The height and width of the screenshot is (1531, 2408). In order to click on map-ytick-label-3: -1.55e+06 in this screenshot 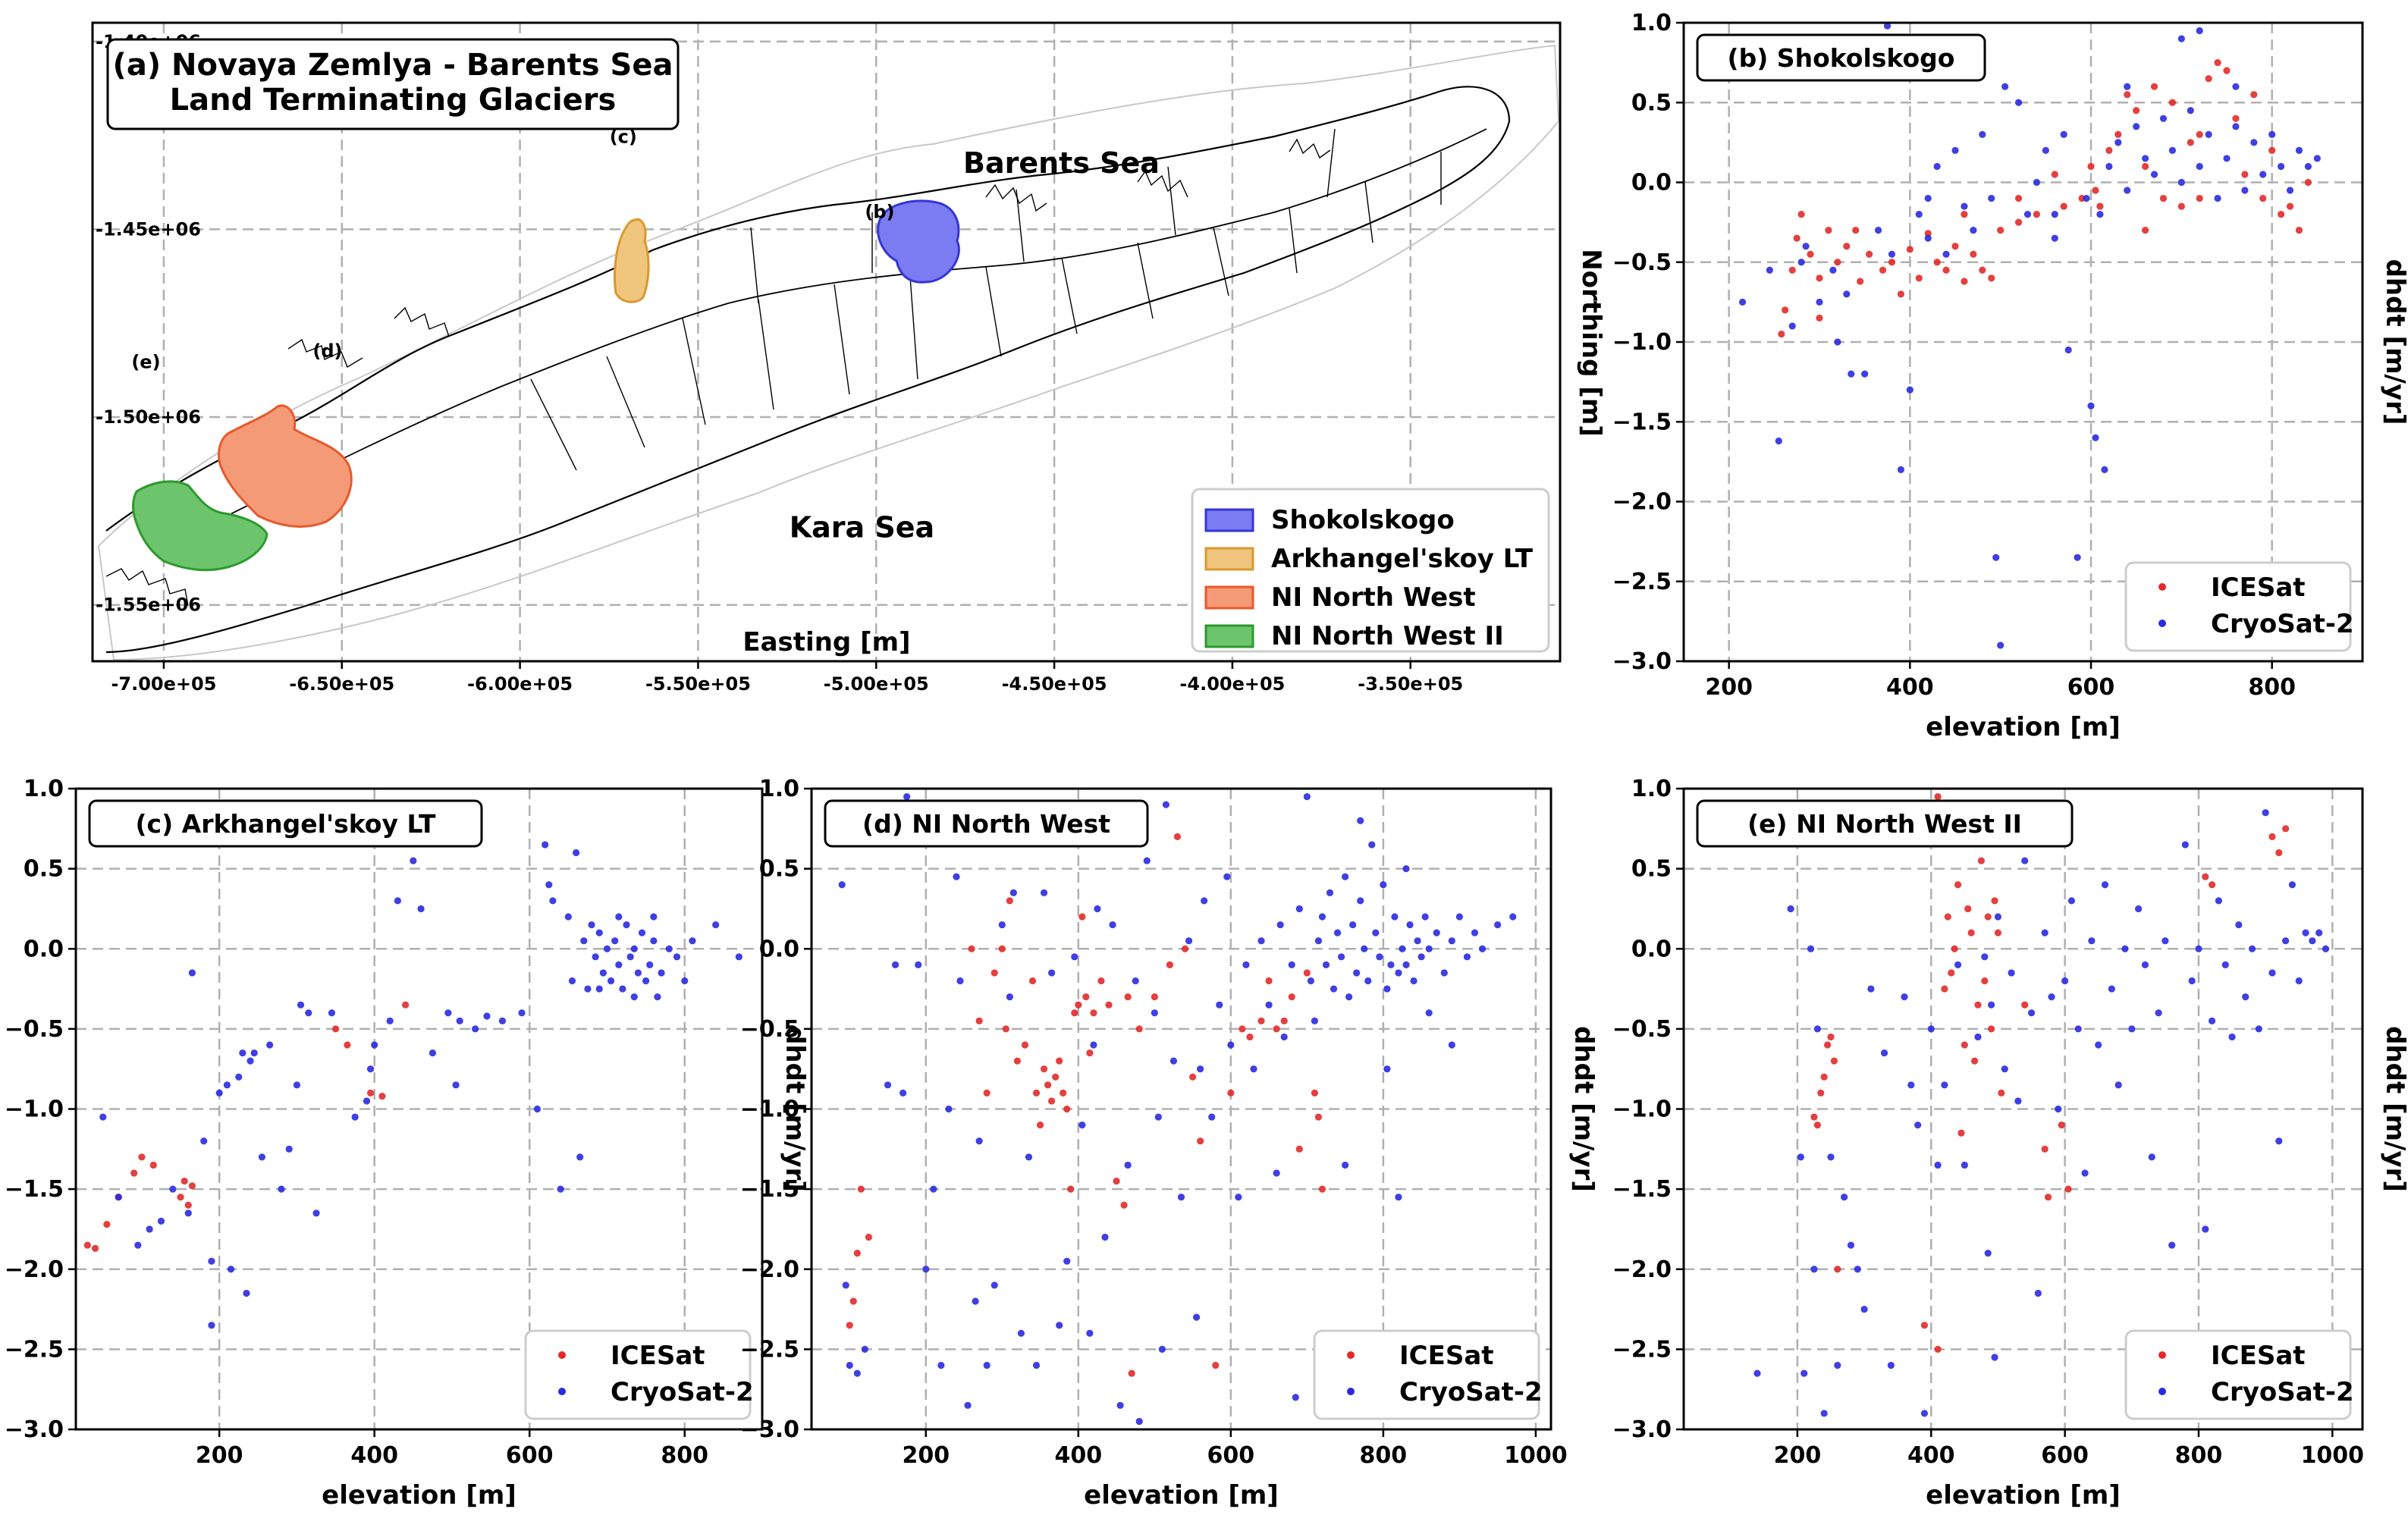, I will do `click(148, 605)`.